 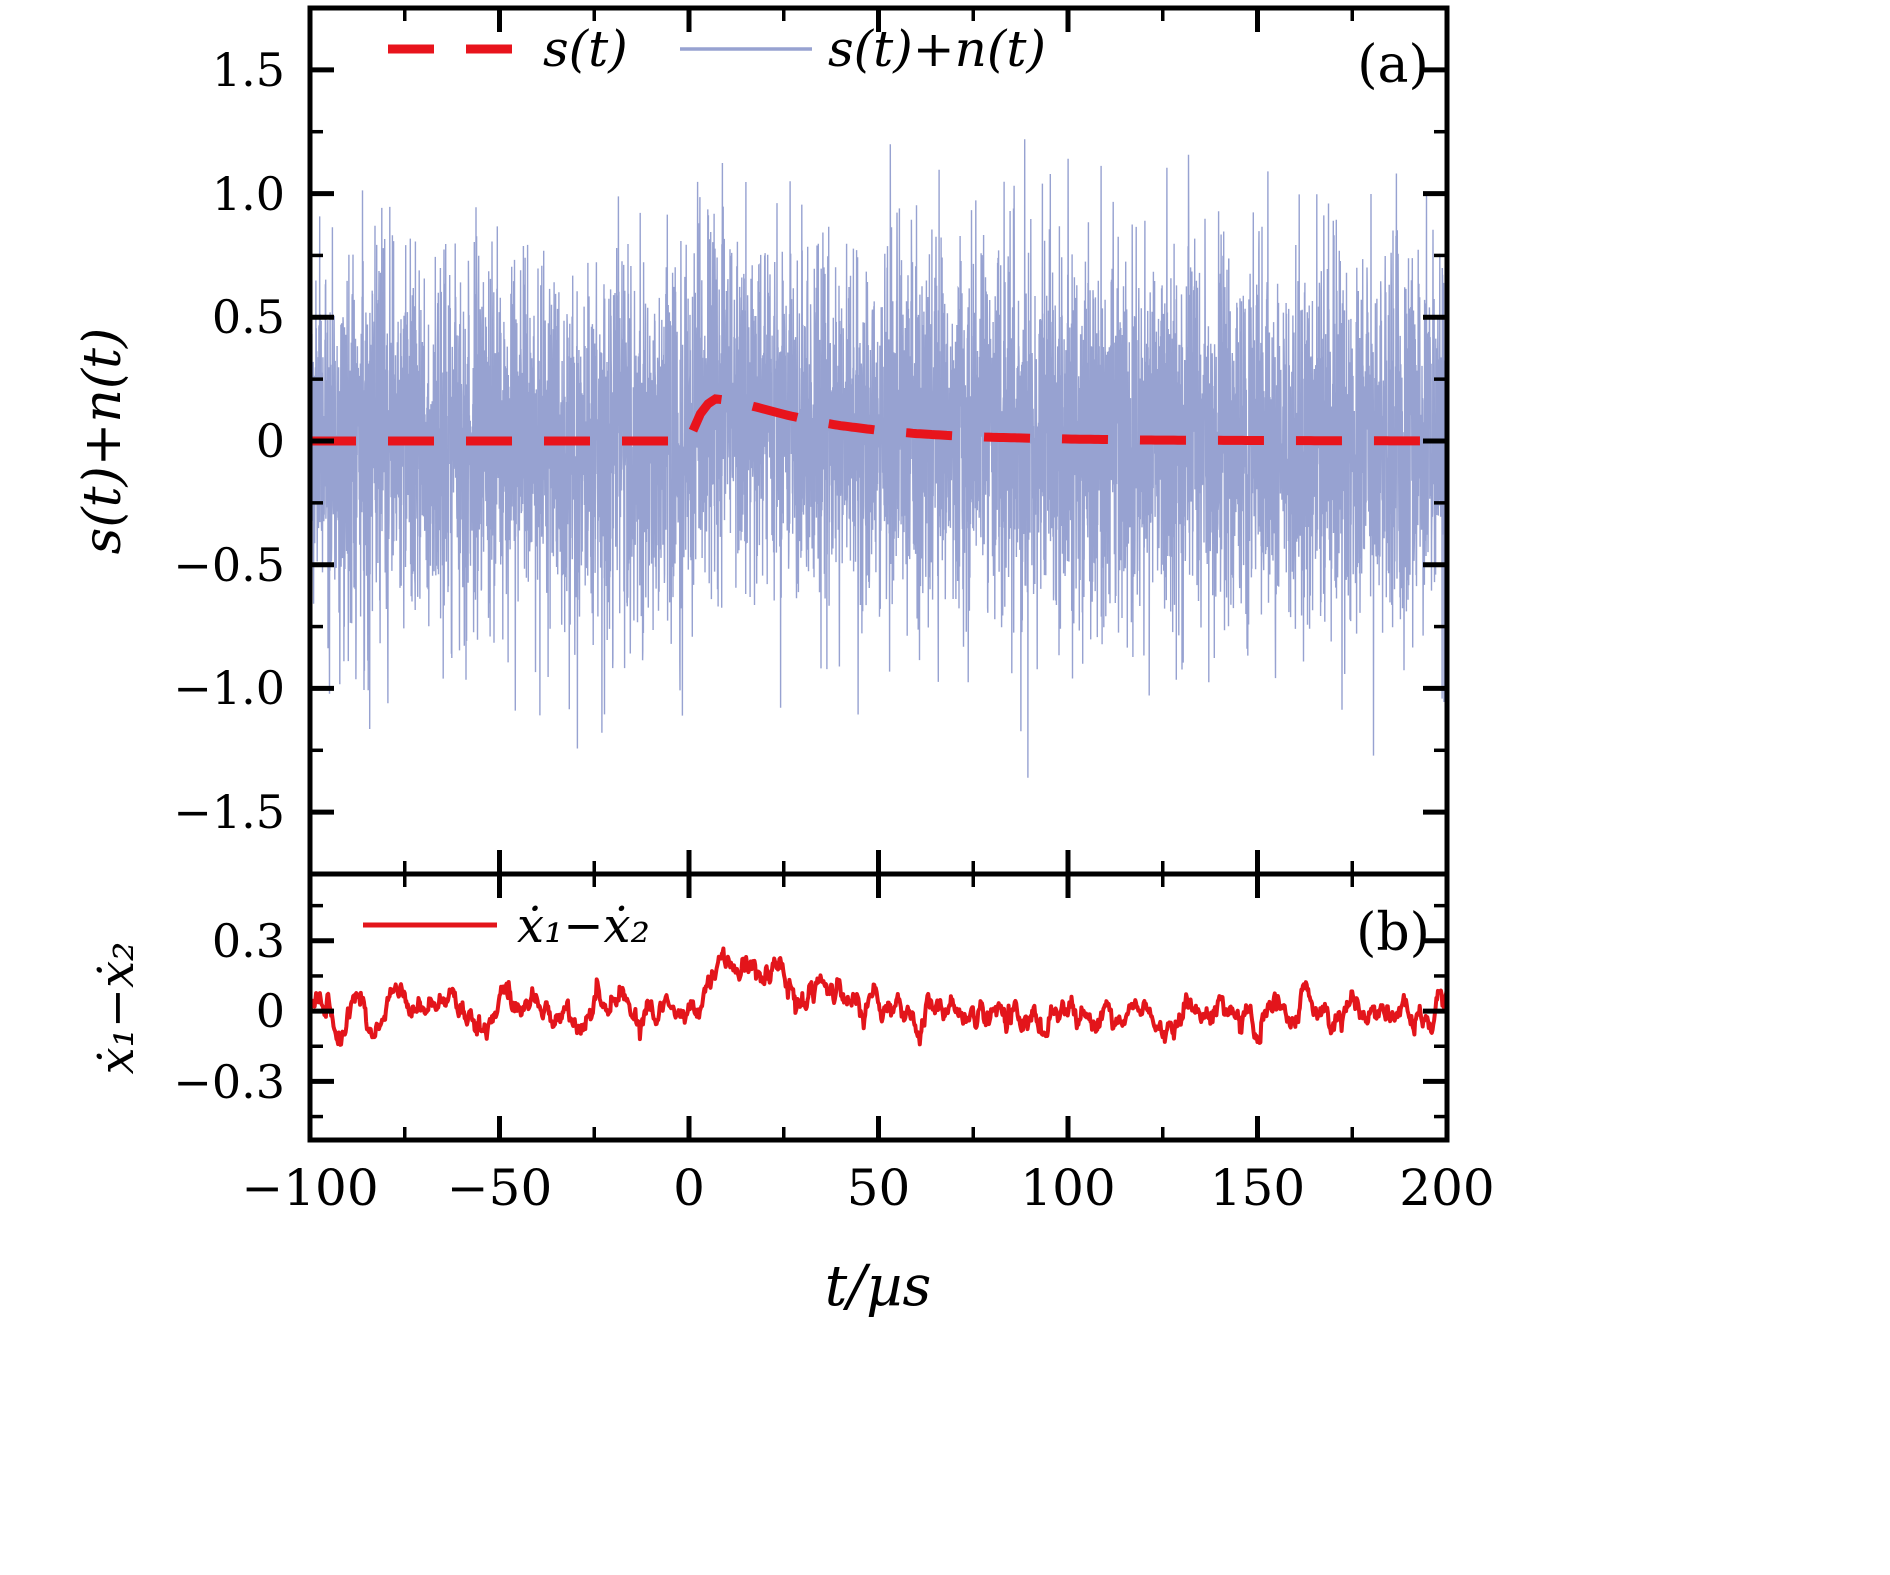 I want to click on y-tick-label-a: 1.5, so click(x=248, y=70).